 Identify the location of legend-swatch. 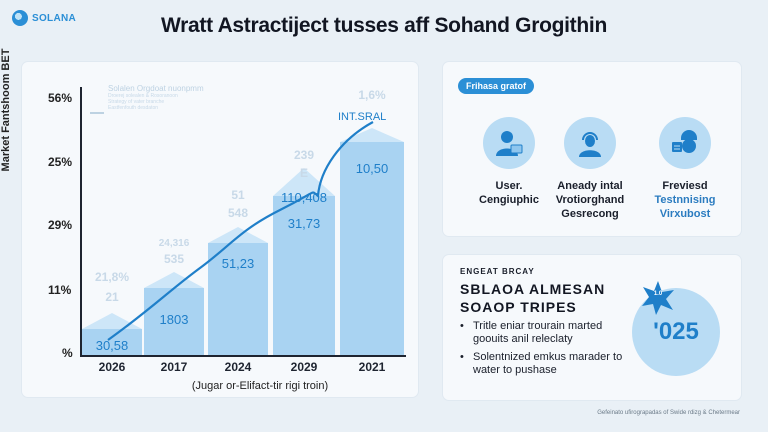
(97, 113).